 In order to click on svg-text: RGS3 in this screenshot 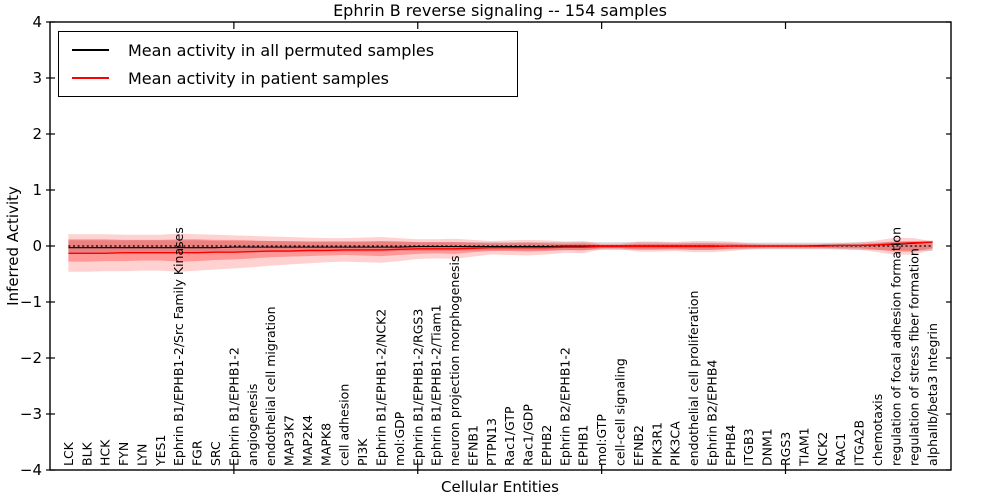, I will do `click(785, 449)`.